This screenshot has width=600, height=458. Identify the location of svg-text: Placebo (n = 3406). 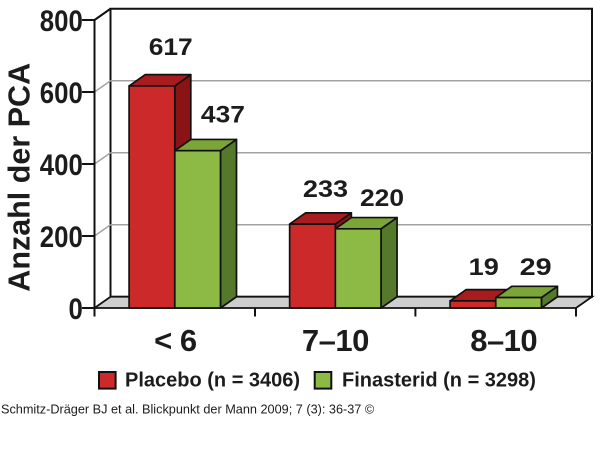
(212, 380).